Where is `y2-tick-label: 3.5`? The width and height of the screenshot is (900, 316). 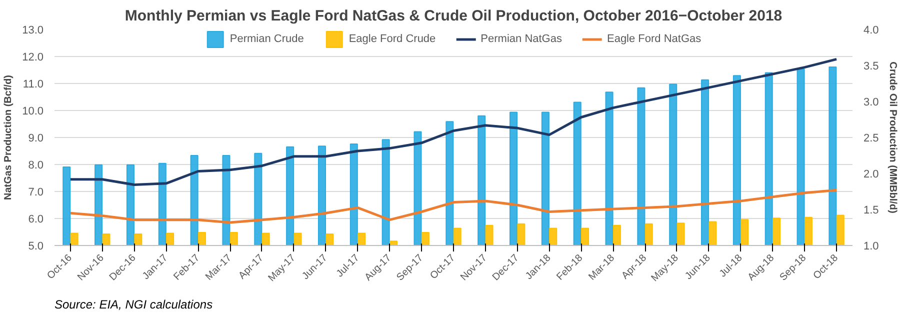
y2-tick-label: 3.5 is located at coordinates (871, 66).